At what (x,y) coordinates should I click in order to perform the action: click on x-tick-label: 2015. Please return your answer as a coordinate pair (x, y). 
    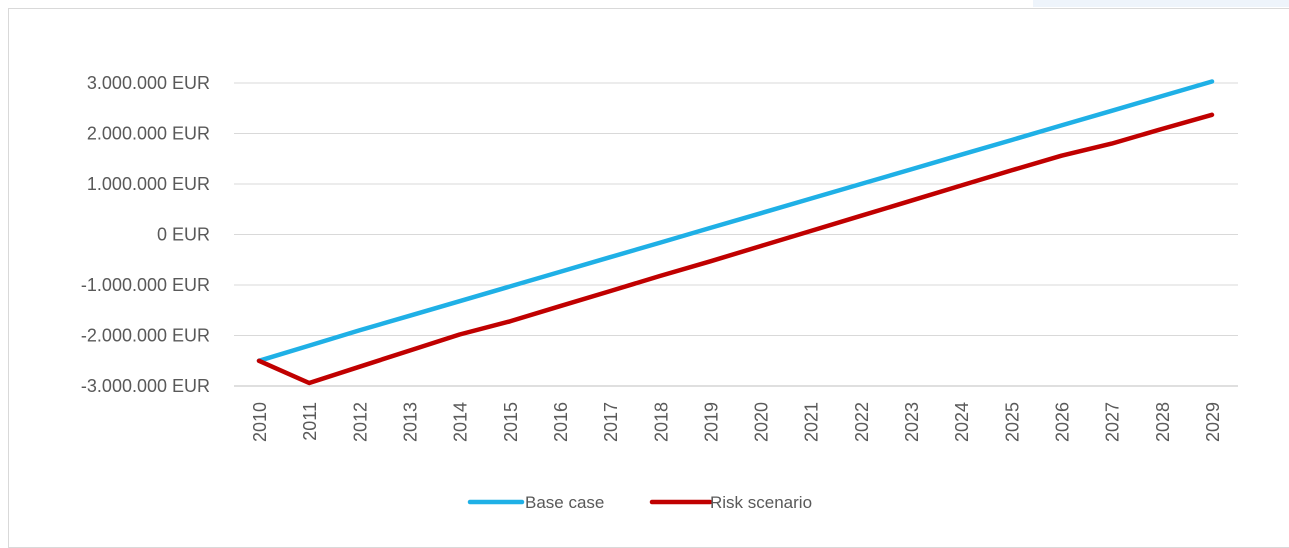
    Looking at the image, I should click on (511, 422).